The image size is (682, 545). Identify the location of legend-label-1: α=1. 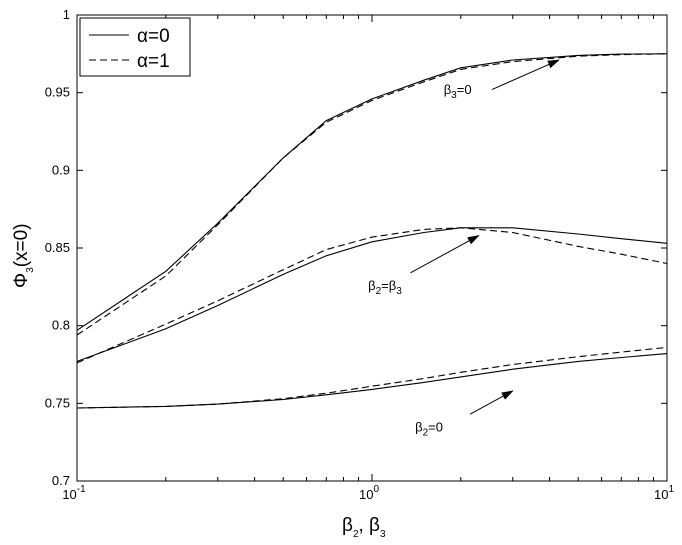
(153, 61).